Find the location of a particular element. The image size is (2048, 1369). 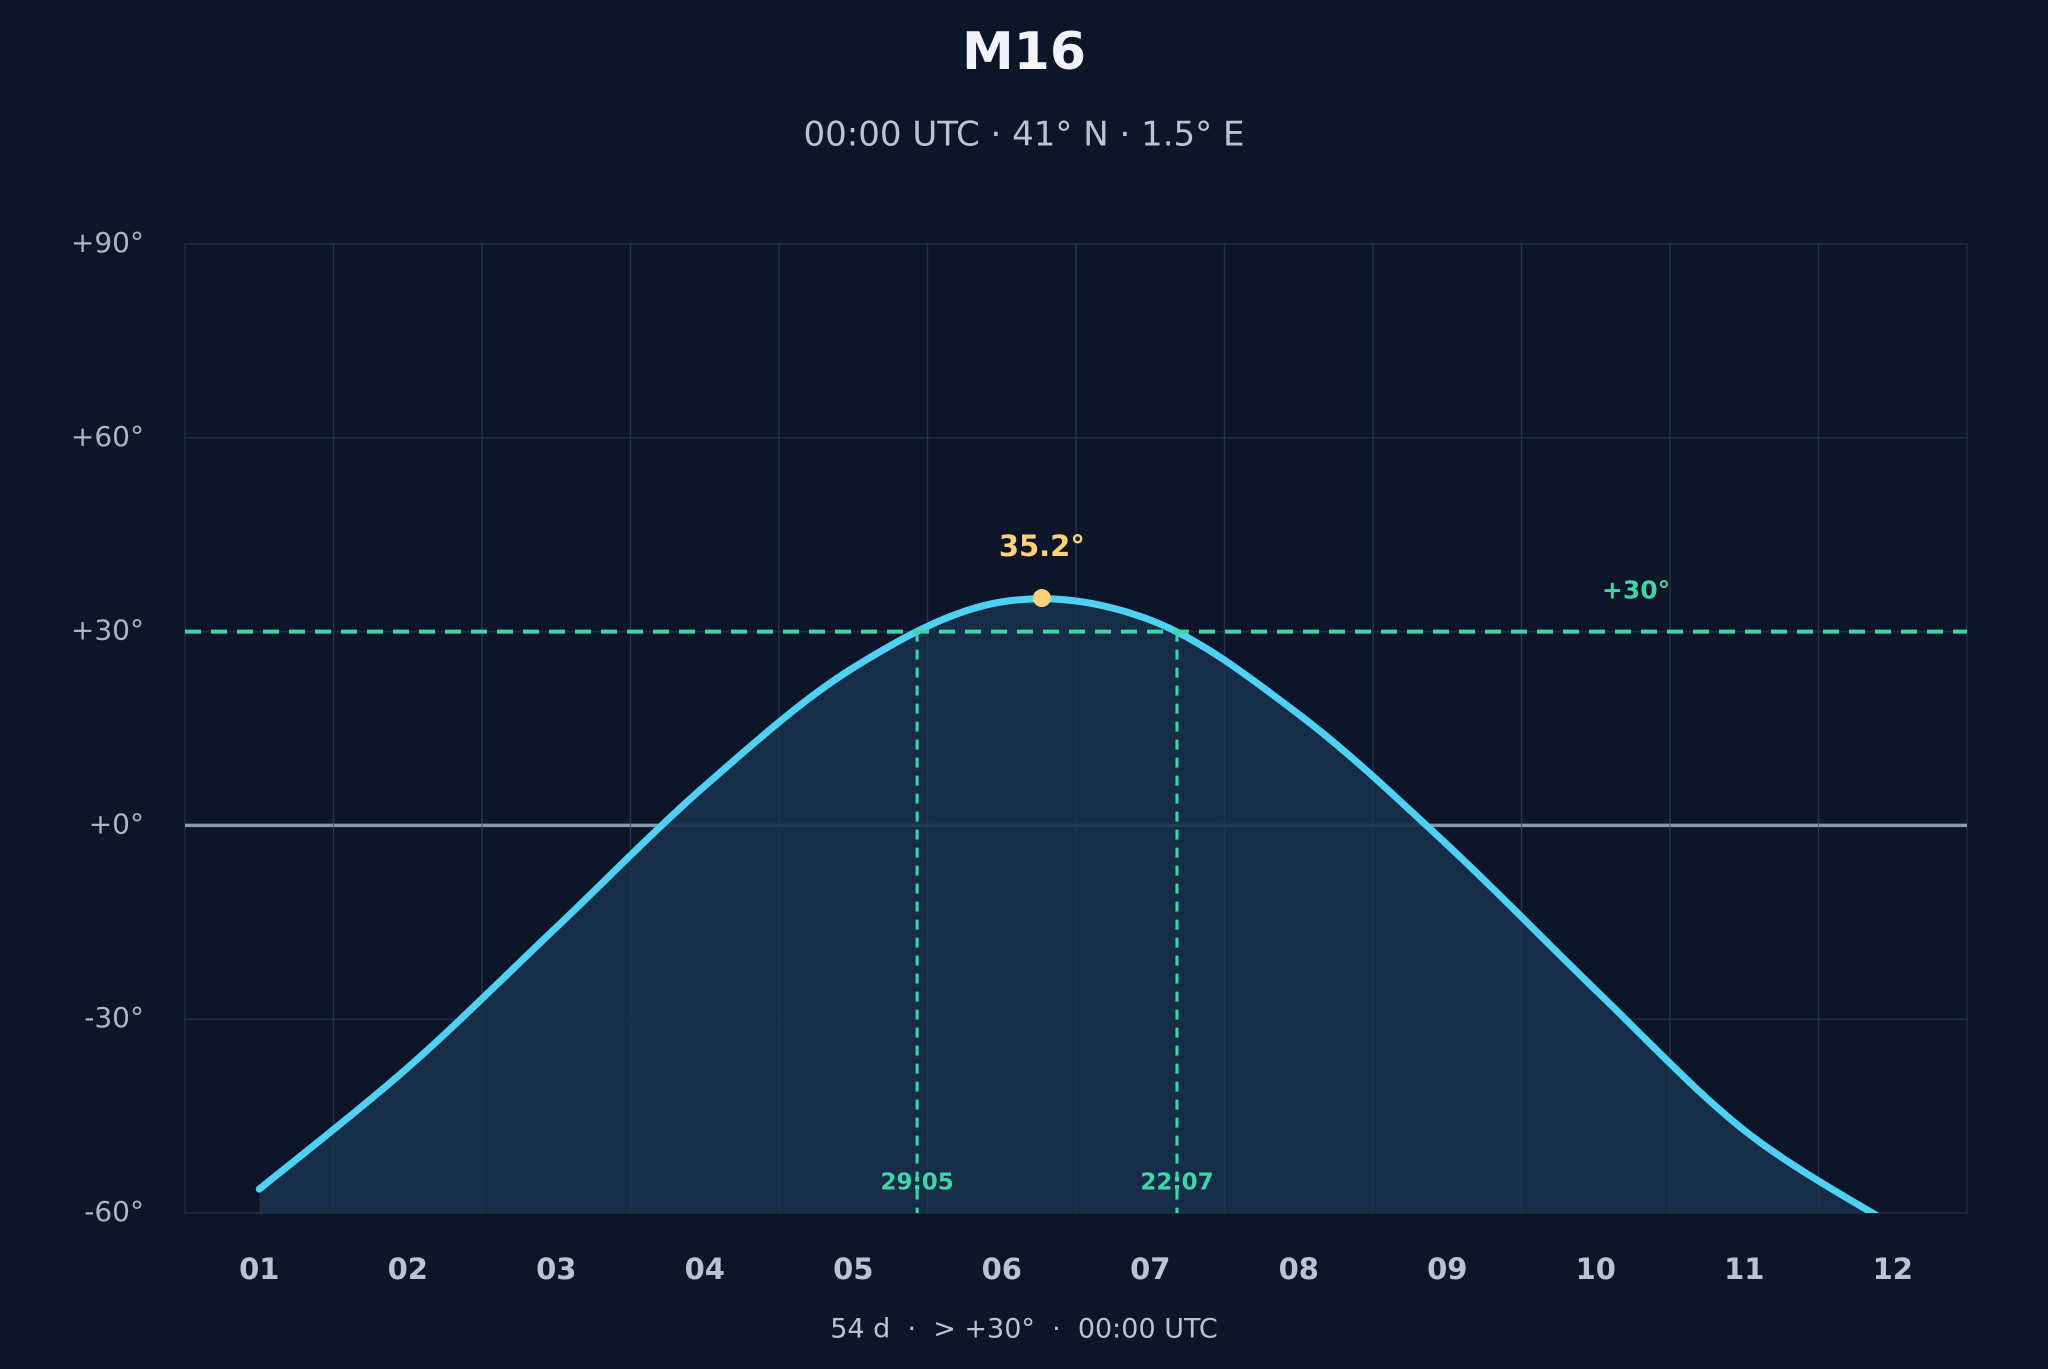

x-tick-label: 07 is located at coordinates (1150, 1269).